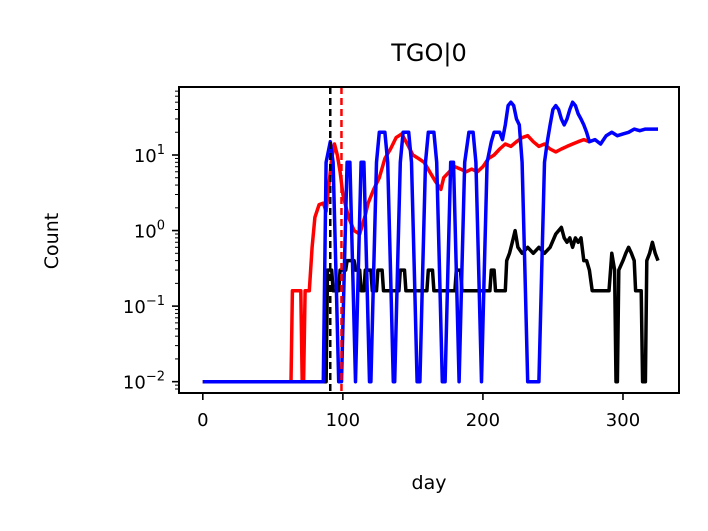  Describe the element at coordinates (52, 241) in the screenshot. I see `y-axis-label: Count` at that location.